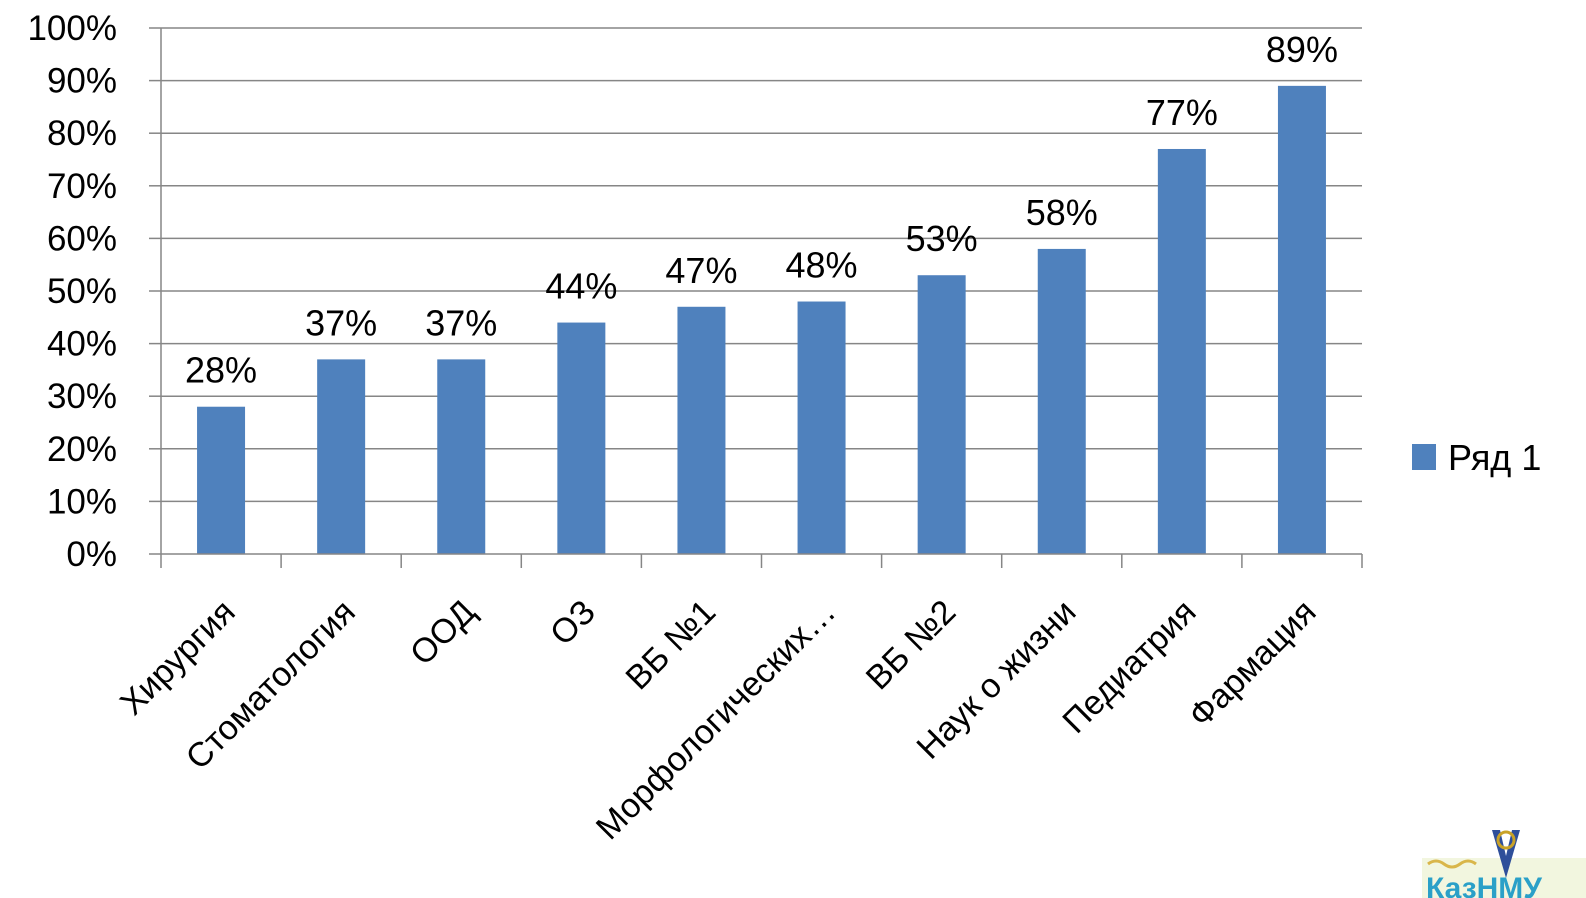 The image size is (1586, 898). What do you see at coordinates (1302, 49) in the screenshot?
I see `data-label: 89%` at bounding box center [1302, 49].